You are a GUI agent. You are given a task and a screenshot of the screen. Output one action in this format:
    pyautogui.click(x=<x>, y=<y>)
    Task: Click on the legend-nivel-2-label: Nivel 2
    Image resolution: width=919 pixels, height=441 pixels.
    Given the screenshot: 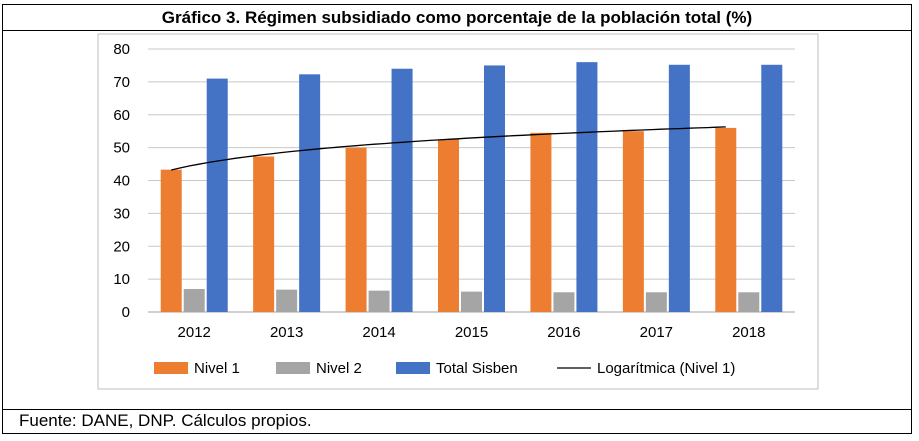 What is the action you would take?
    pyautogui.click(x=339, y=368)
    